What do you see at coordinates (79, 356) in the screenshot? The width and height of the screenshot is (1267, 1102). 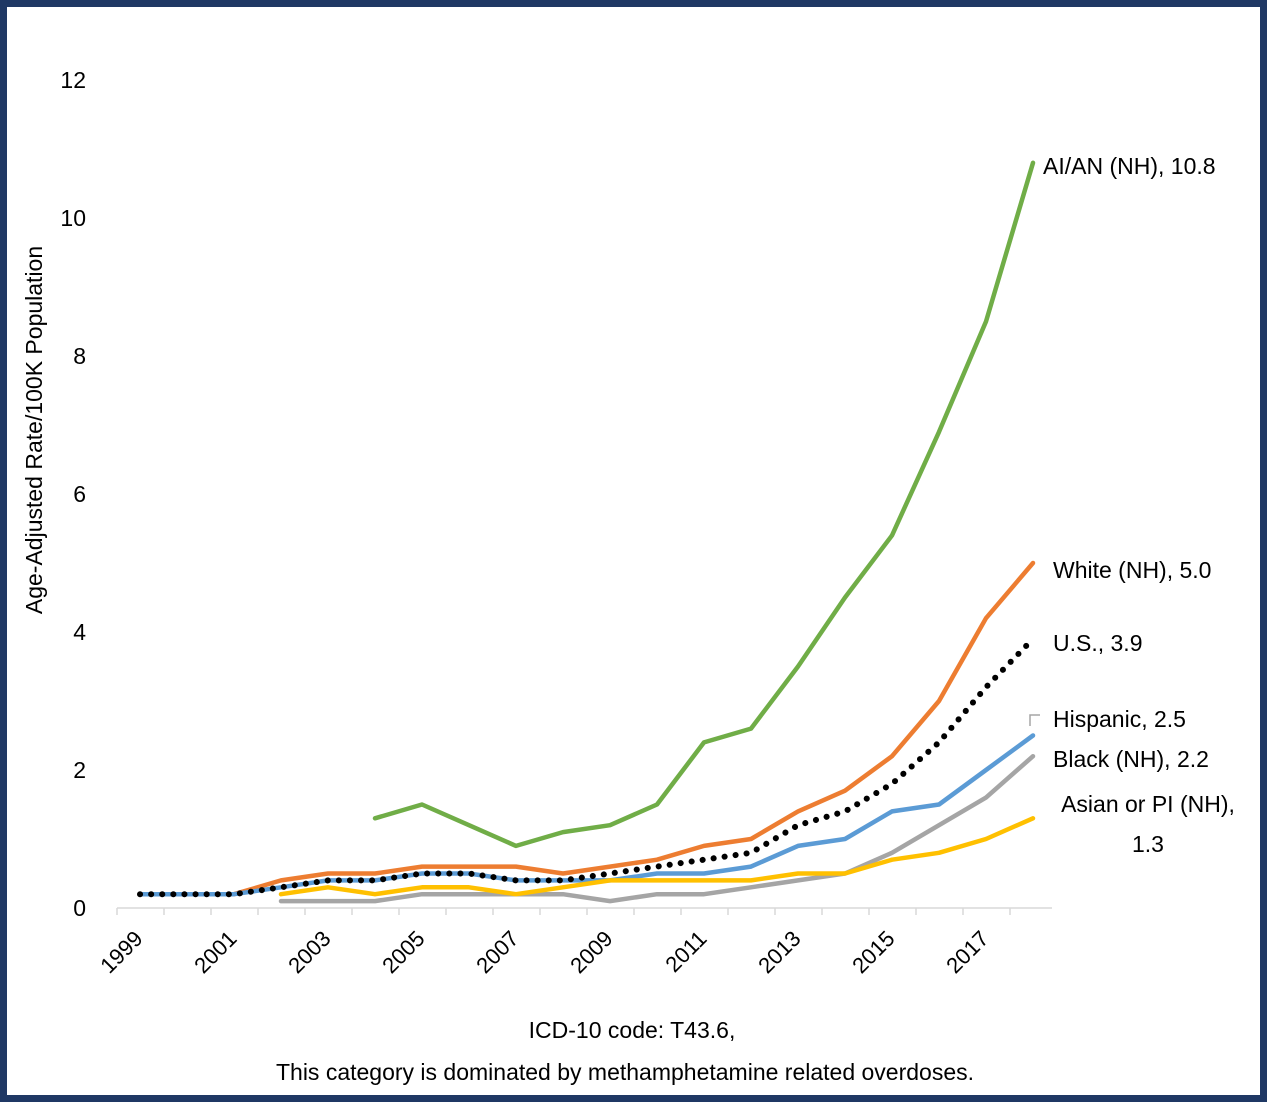 I see `y-tick-label: 8` at bounding box center [79, 356].